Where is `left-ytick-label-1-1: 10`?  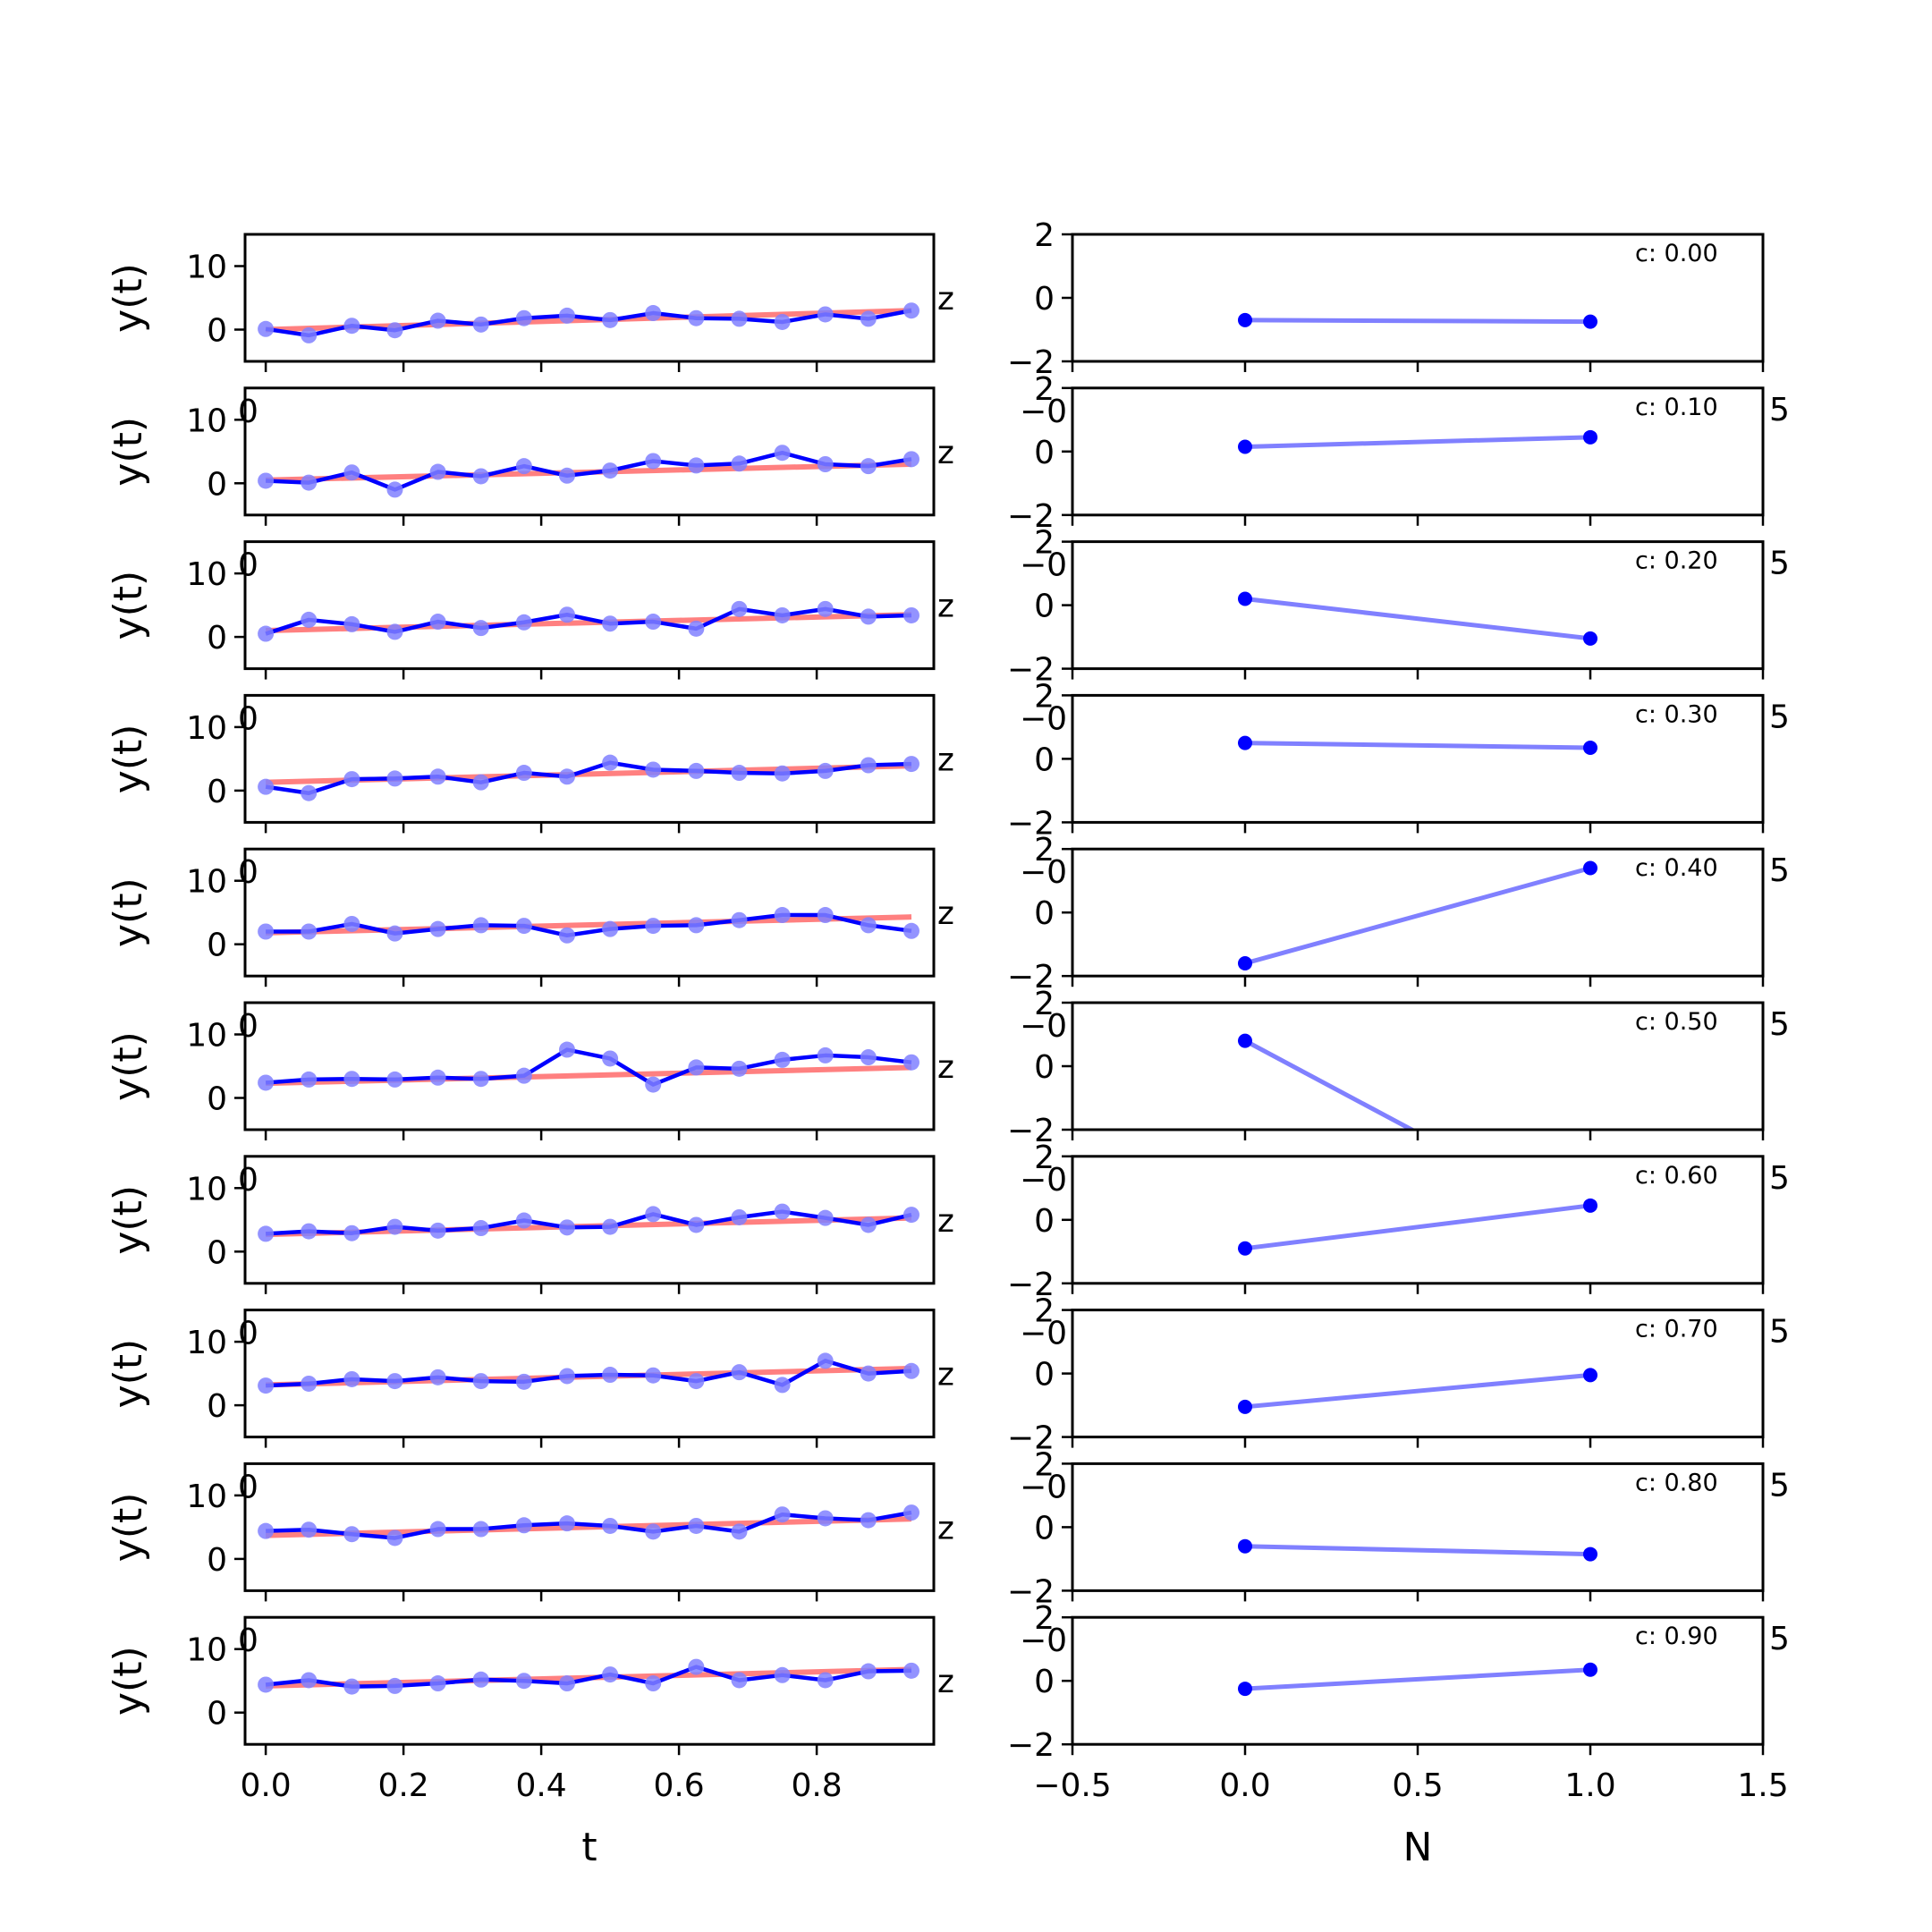 left-ytick-label-1-1: 10 is located at coordinates (206, 420).